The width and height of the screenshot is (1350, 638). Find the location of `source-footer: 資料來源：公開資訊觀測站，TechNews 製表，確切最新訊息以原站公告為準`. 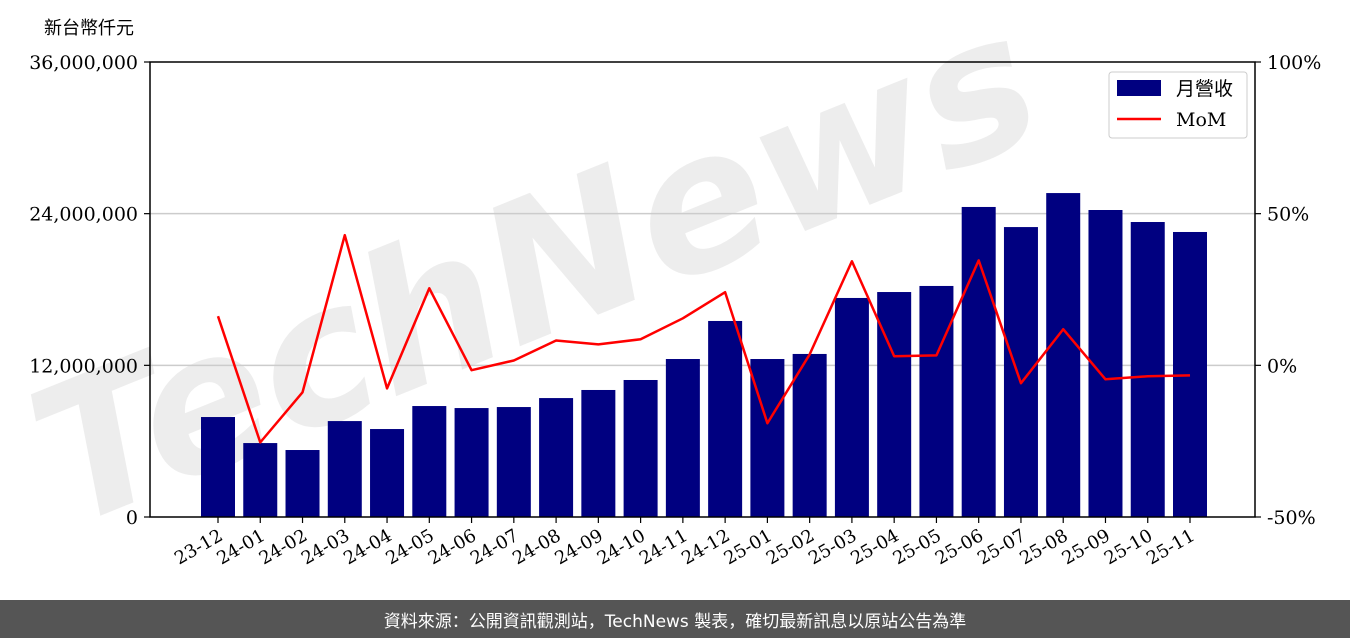

source-footer: 資料來源：公開資訊觀測站，TechNews 製表，確切最新訊息以原站公告為準 is located at coordinates (675, 619).